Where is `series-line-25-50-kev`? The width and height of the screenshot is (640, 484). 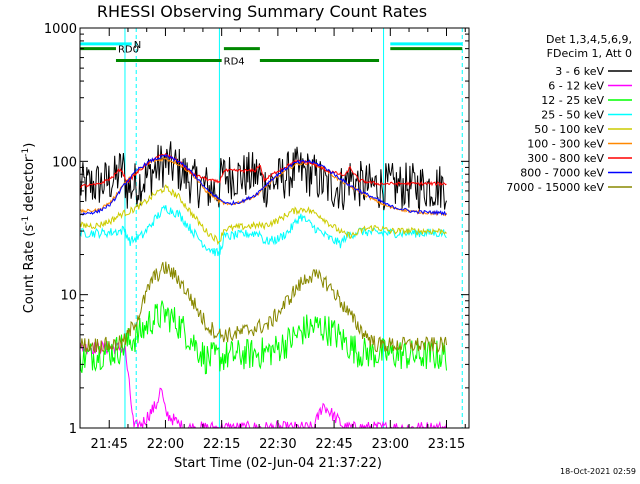 series-line-25-50-kev is located at coordinates (263, 230).